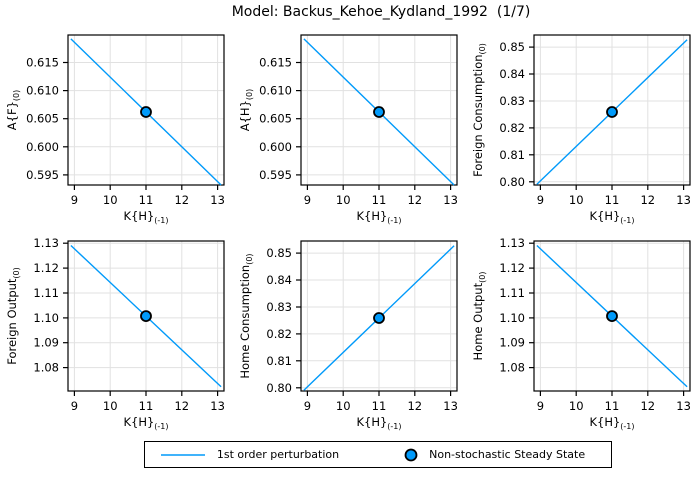 The height and width of the screenshot is (500, 700). What do you see at coordinates (275, 91) in the screenshot?
I see `y-tick-label: 0.610` at bounding box center [275, 91].